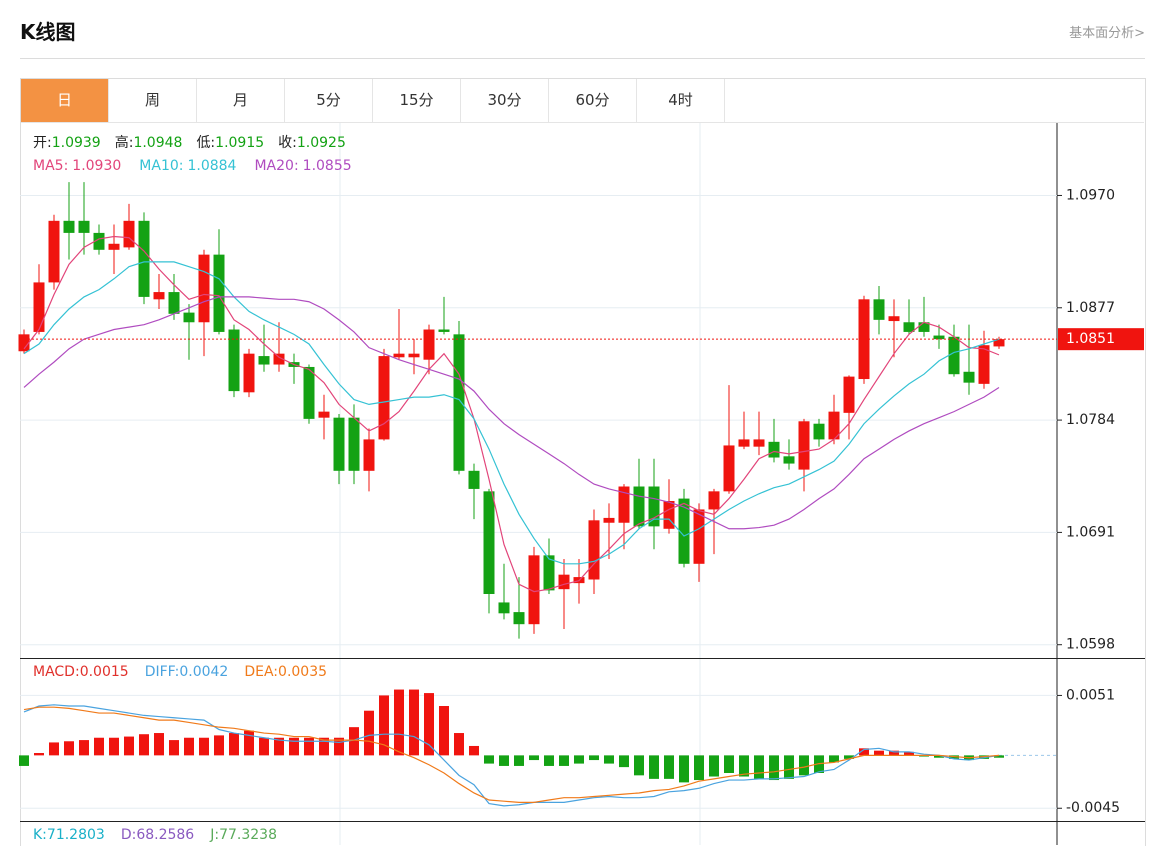  What do you see at coordinates (261, 672) in the screenshot?
I see `legend-text: DEA:` at bounding box center [261, 672].